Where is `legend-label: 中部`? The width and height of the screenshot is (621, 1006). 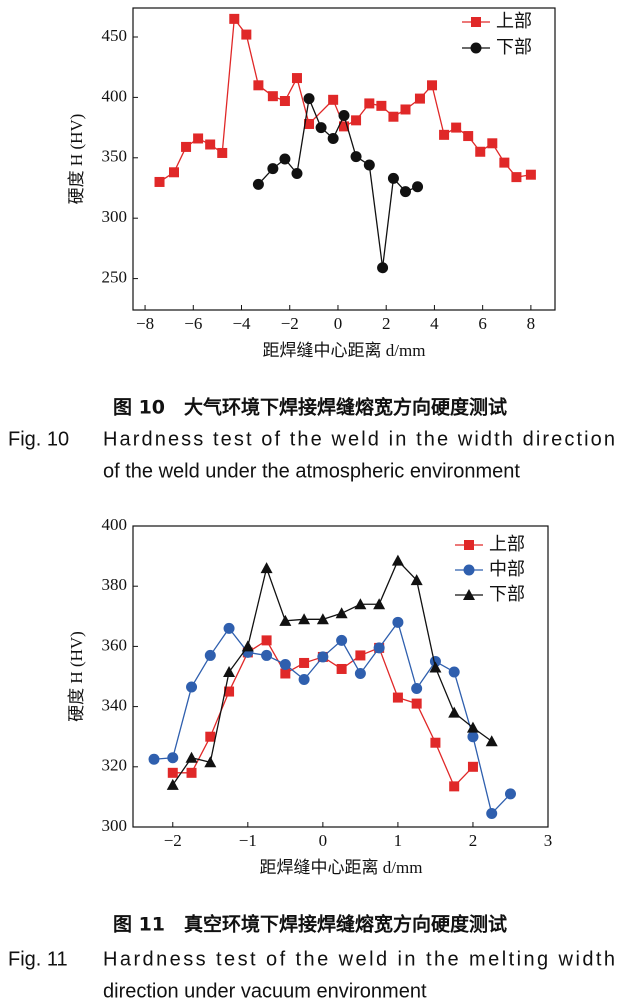
legend-label: 中部 is located at coordinates (507, 569).